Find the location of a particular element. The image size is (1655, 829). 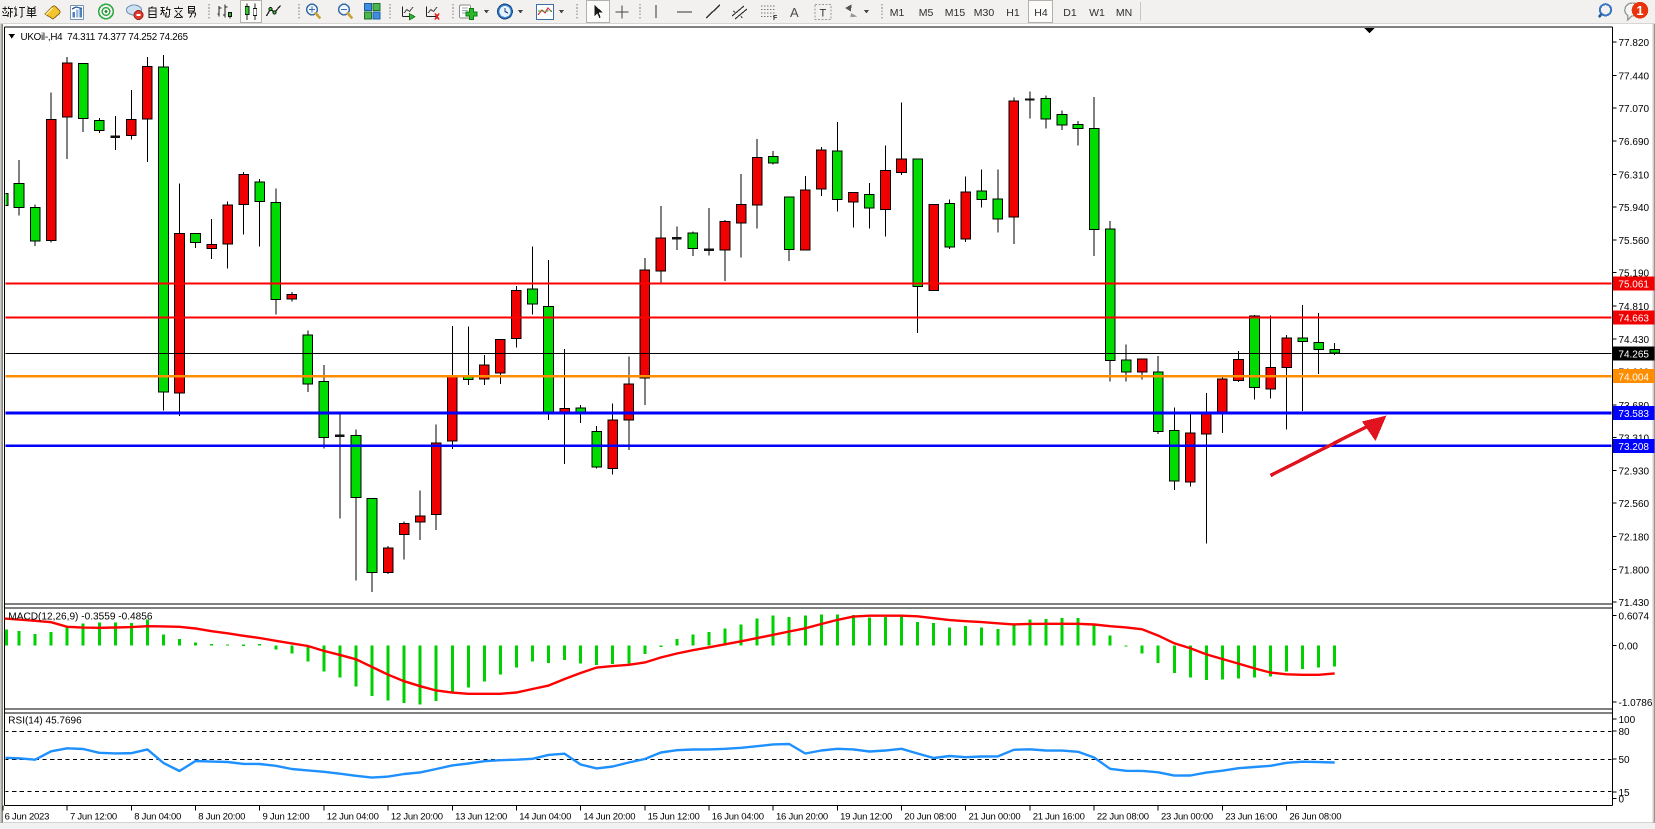

svg-text: 73.208 is located at coordinates (1633, 447).